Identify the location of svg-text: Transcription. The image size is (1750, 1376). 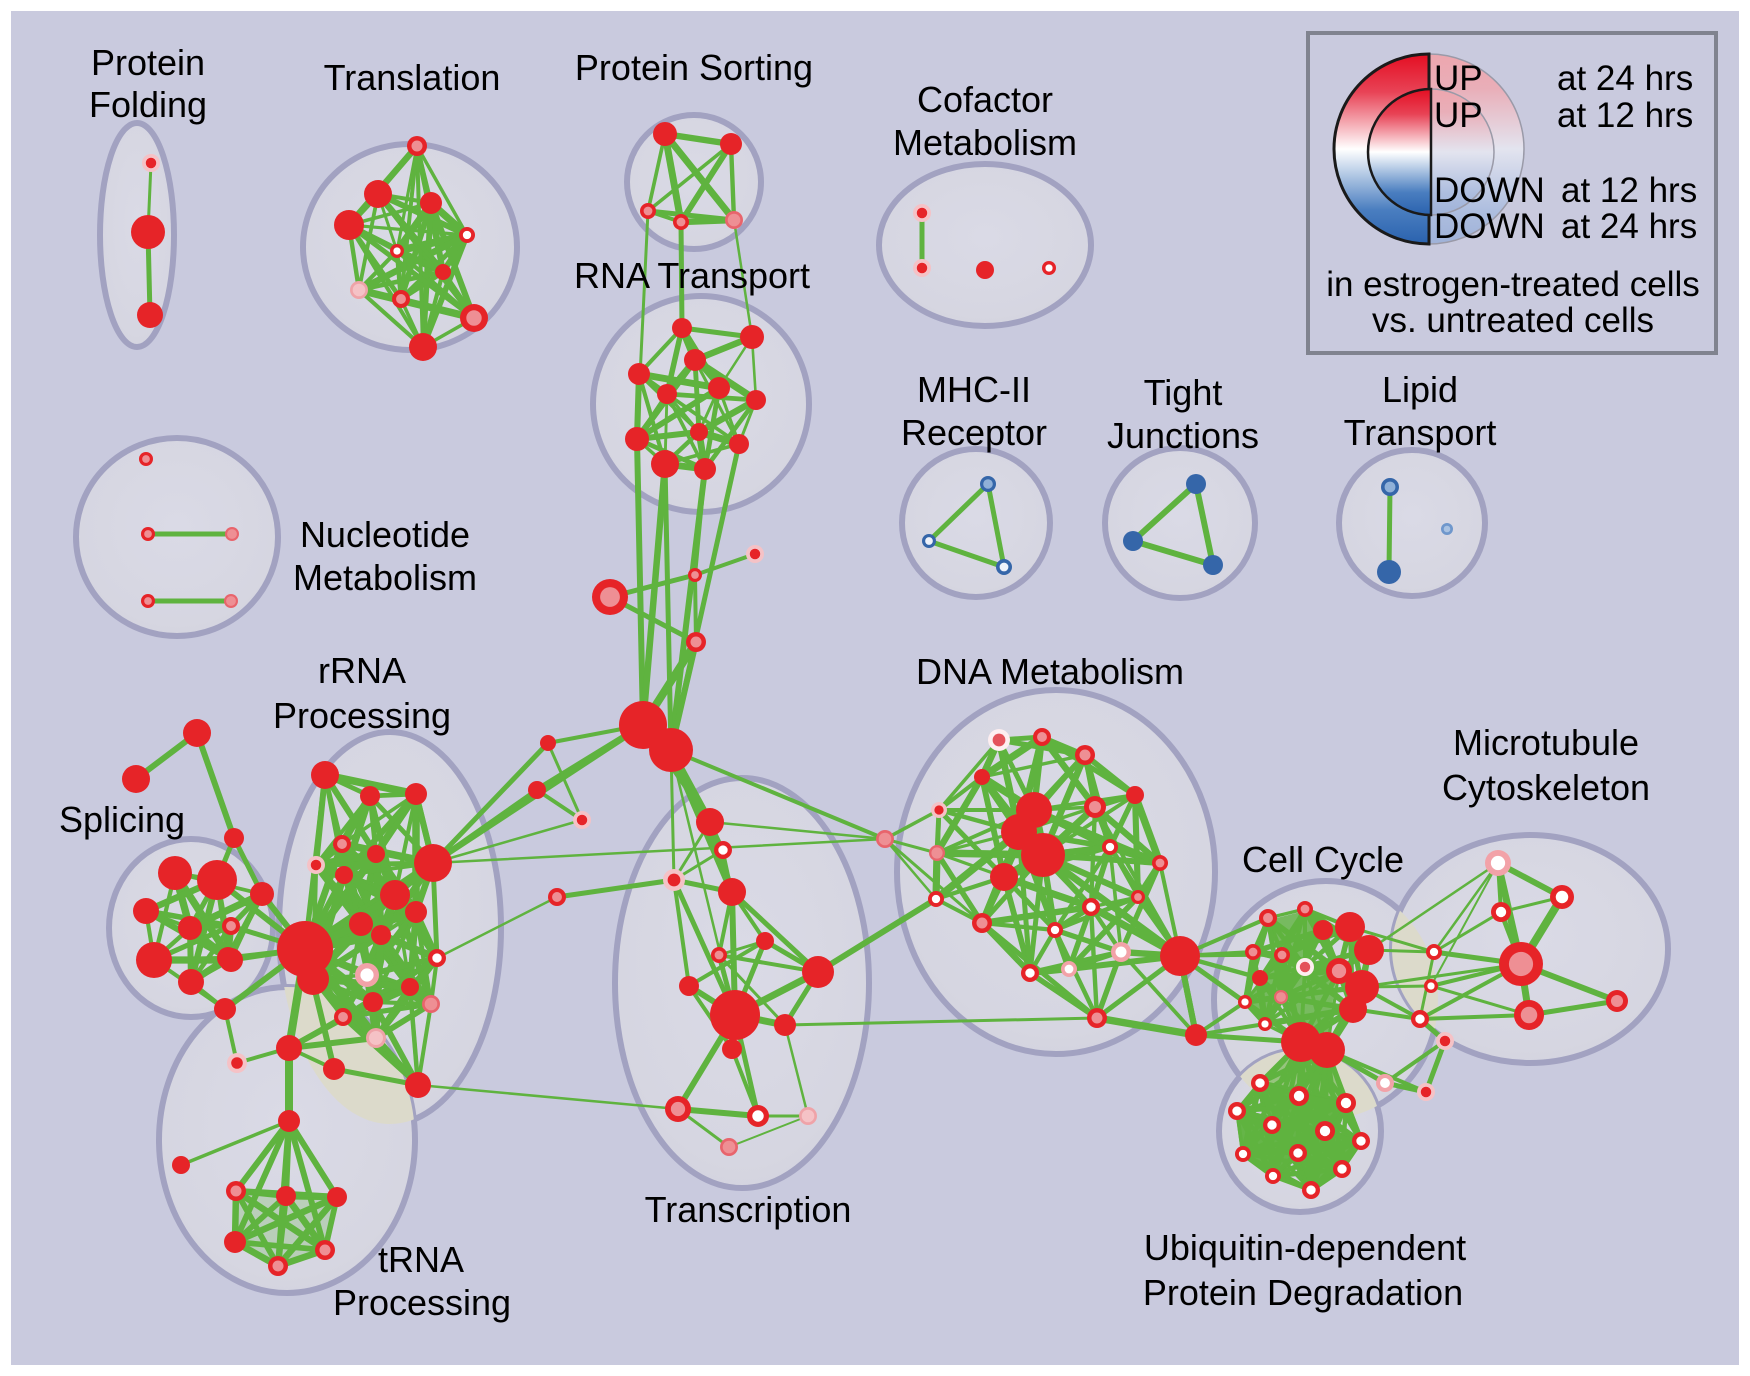
(748, 1209).